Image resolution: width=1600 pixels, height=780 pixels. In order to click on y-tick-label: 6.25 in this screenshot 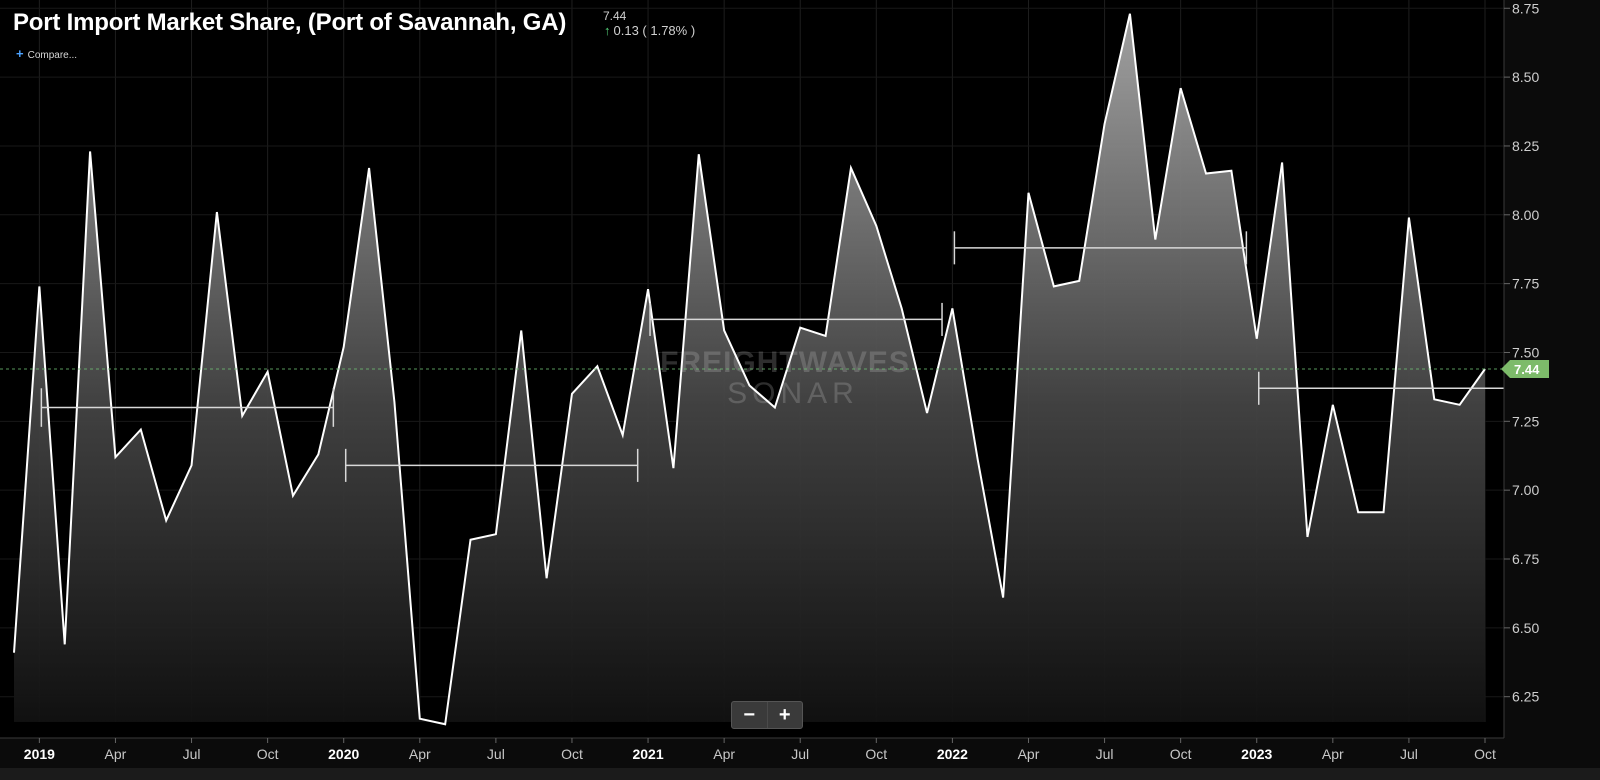, I will do `click(1525, 697)`.